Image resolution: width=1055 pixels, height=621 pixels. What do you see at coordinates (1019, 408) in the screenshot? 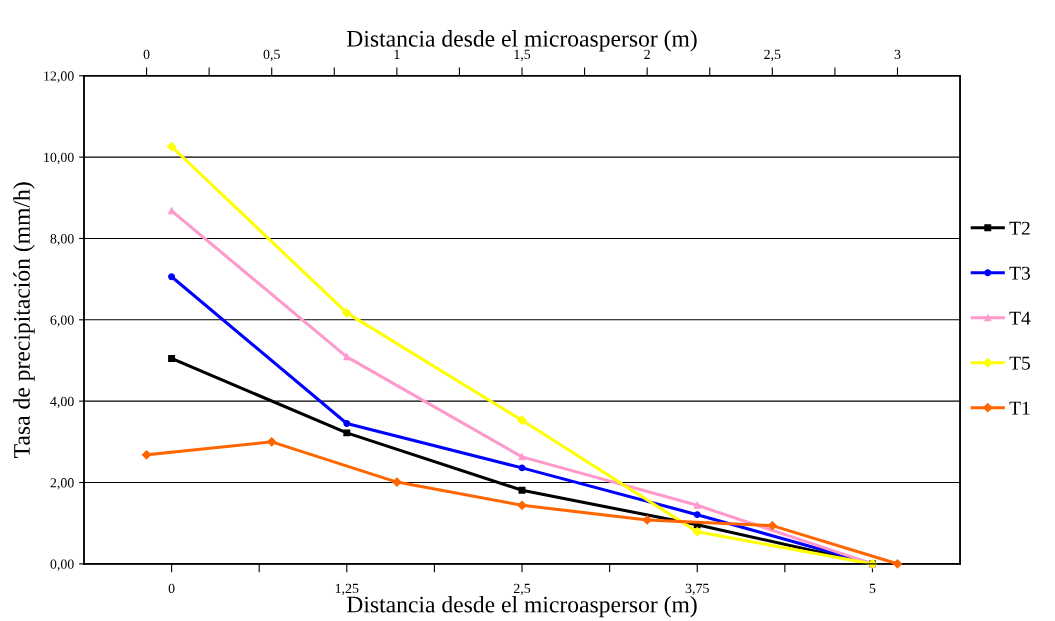
I see `legend-label: T1` at bounding box center [1019, 408].